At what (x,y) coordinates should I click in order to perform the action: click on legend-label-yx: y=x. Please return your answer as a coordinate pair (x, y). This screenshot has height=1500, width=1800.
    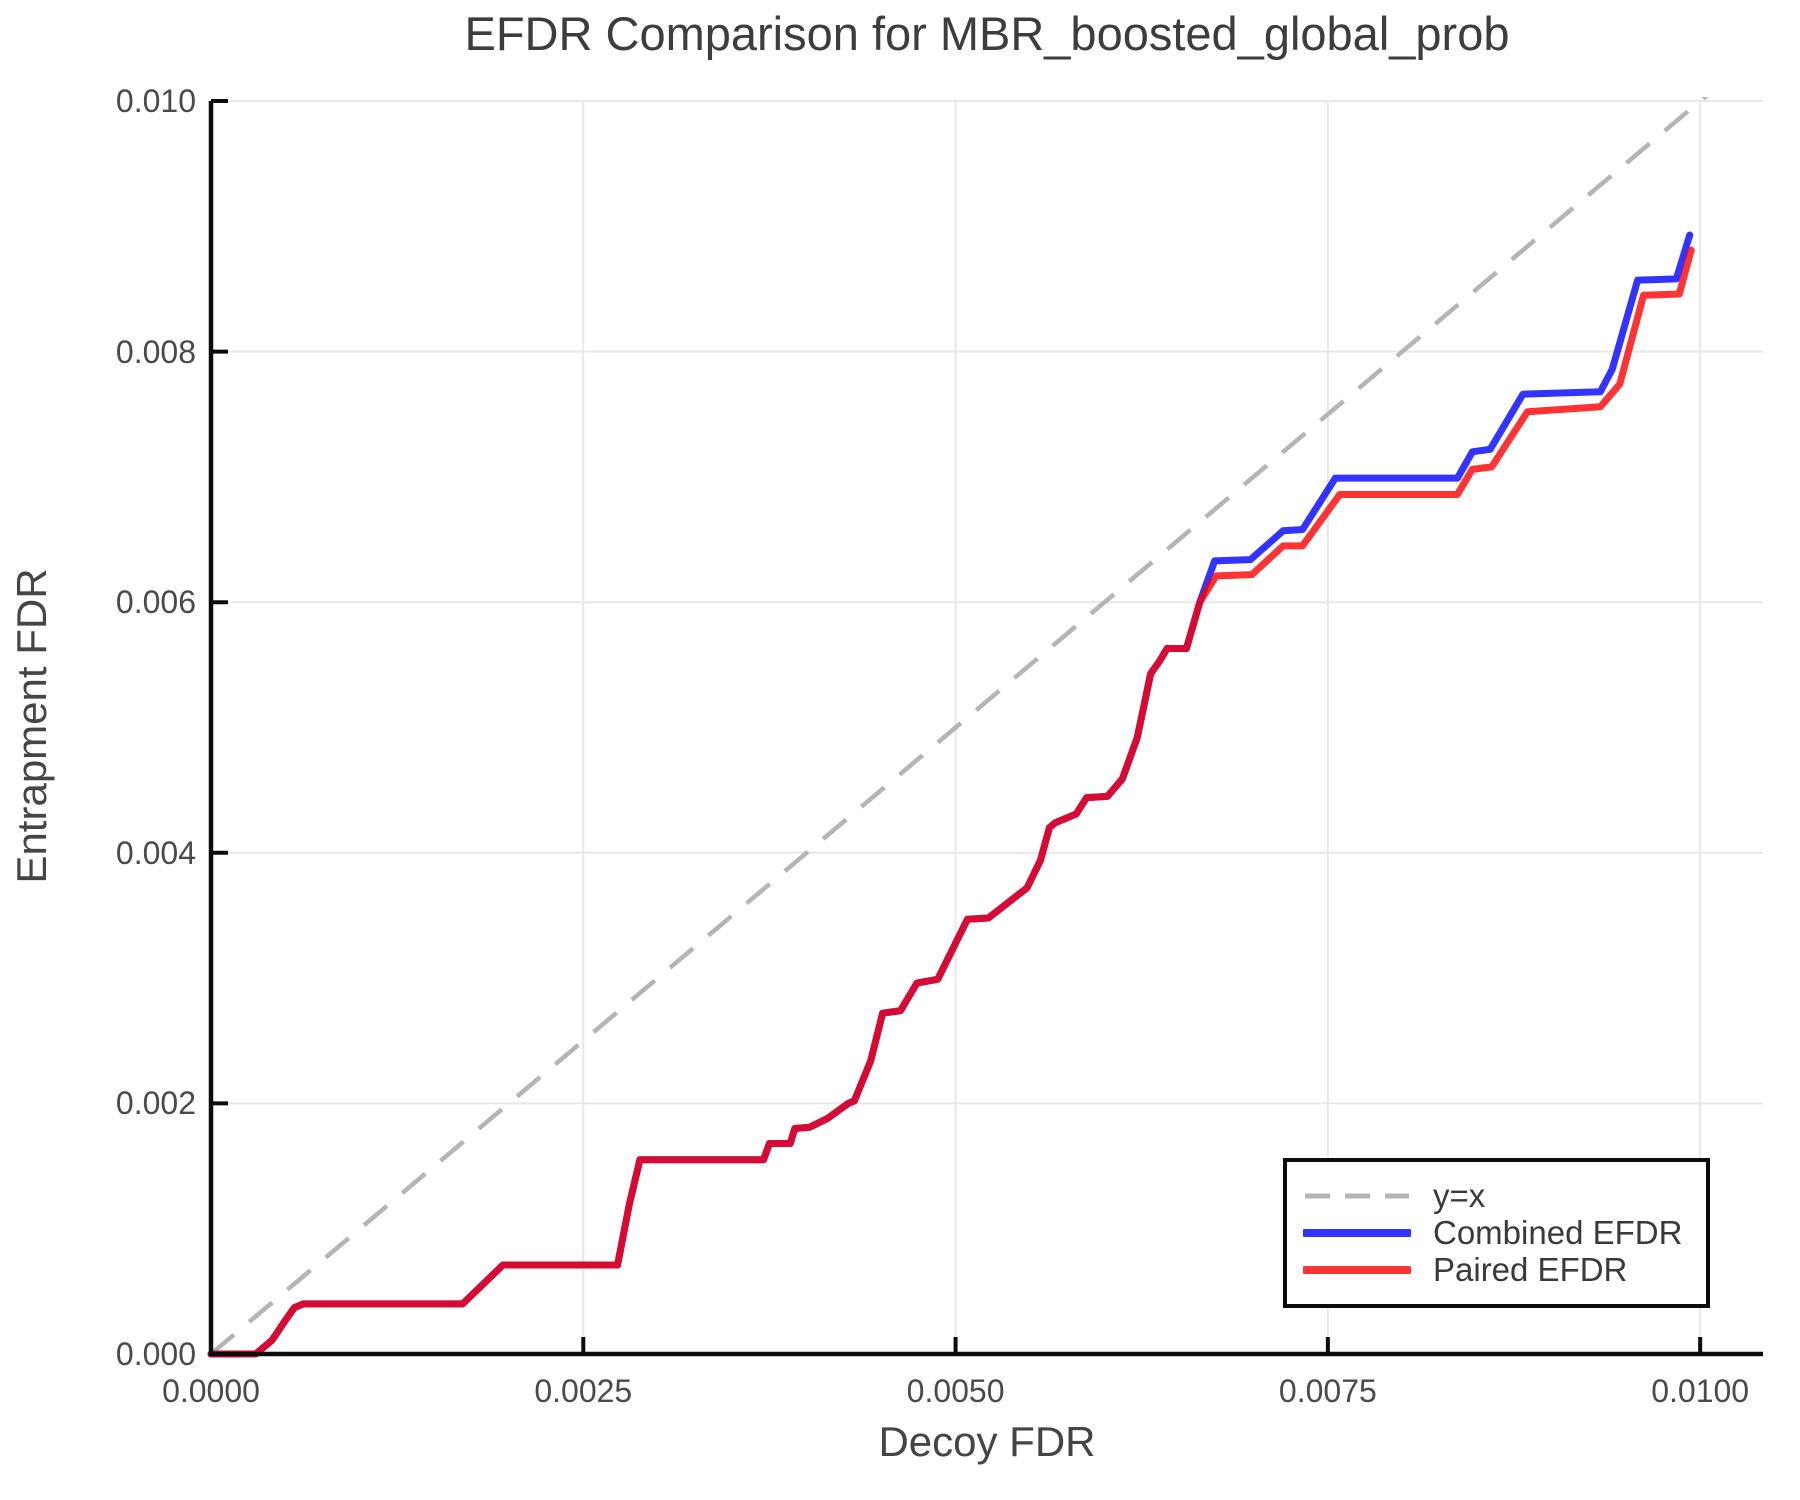
    Looking at the image, I should click on (1459, 1195).